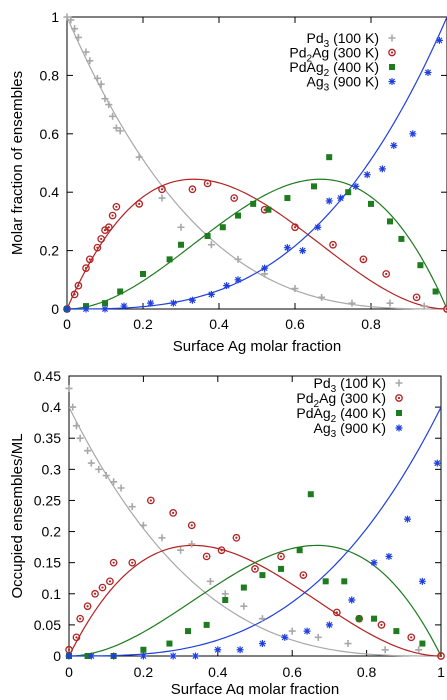 This screenshot has width=447, height=700. Describe the element at coordinates (67, 324) in the screenshot. I see `x-tick-label: 0` at that location.